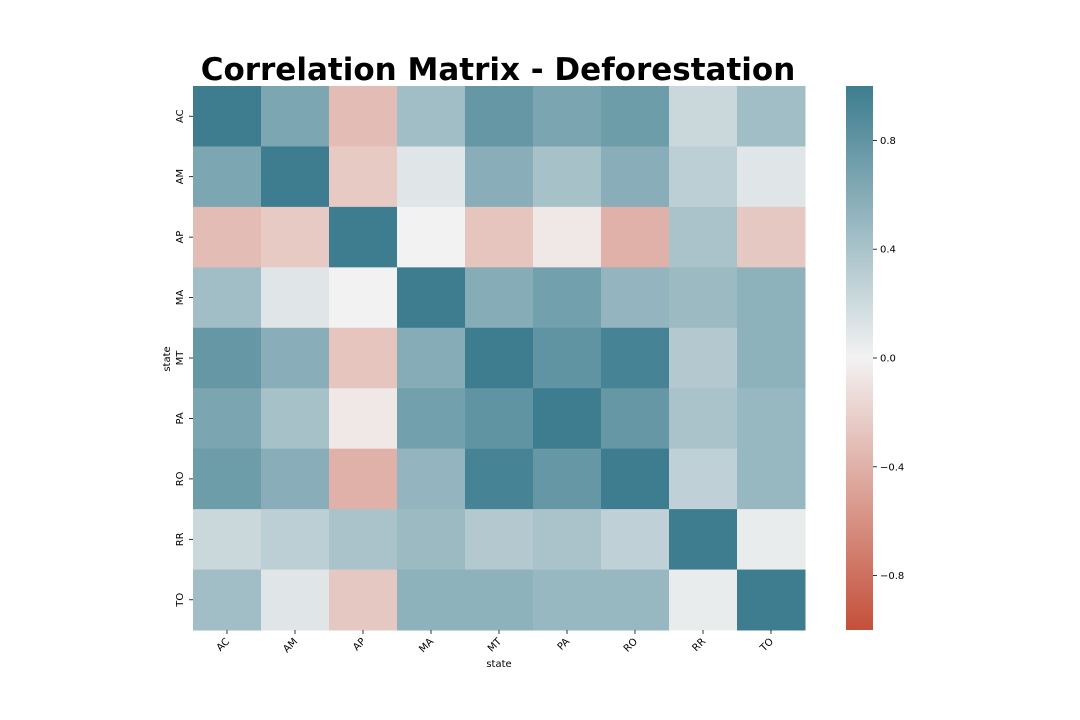  Describe the element at coordinates (771, 600) in the screenshot. I see `heatmap-cell-TO-TO` at that location.